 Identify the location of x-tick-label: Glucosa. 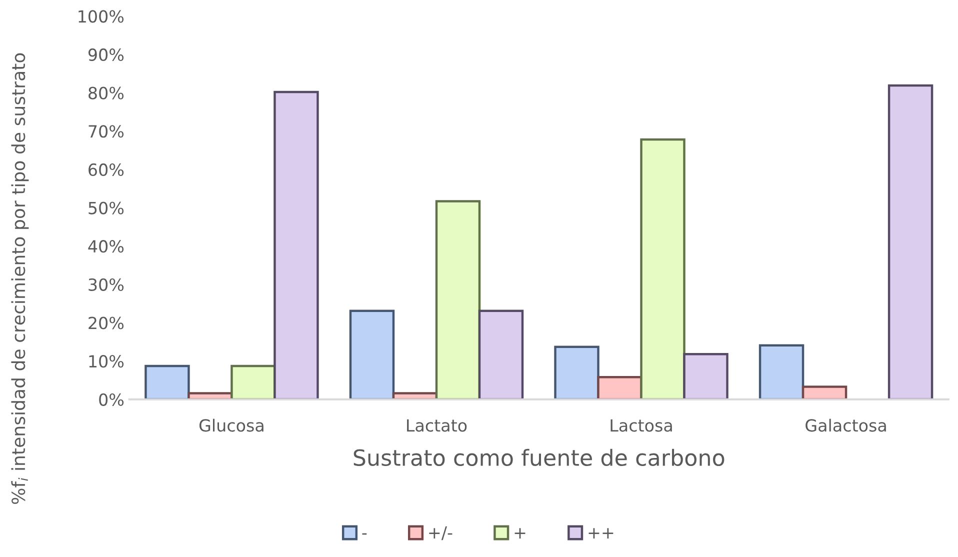
(231, 425).